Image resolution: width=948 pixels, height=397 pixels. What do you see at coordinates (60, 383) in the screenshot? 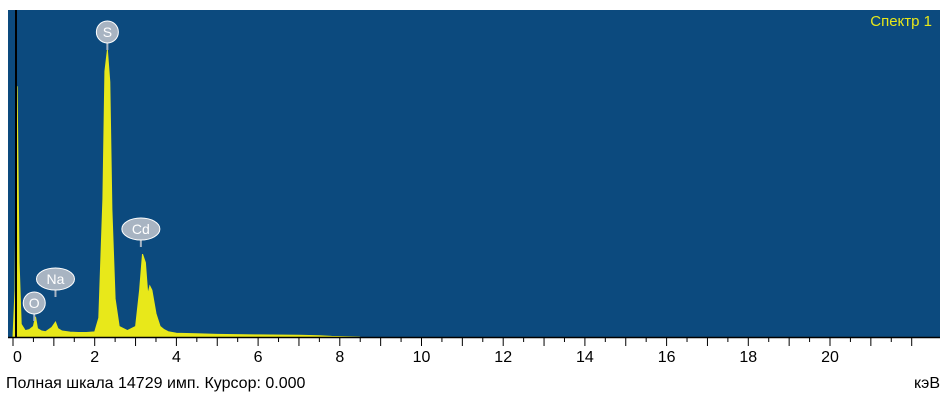
I see `full-scale-label: Полная шкала` at bounding box center [60, 383].